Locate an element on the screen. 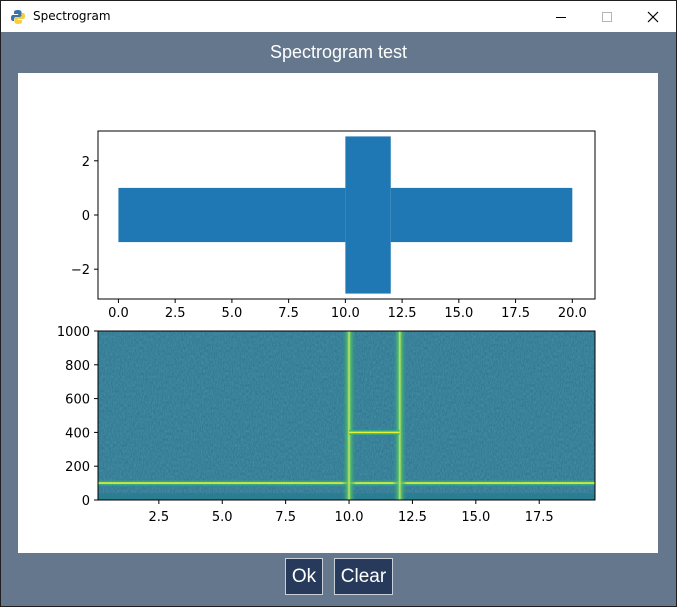 The image size is (677, 607). y-tick-label: 800 is located at coordinates (77, 366).